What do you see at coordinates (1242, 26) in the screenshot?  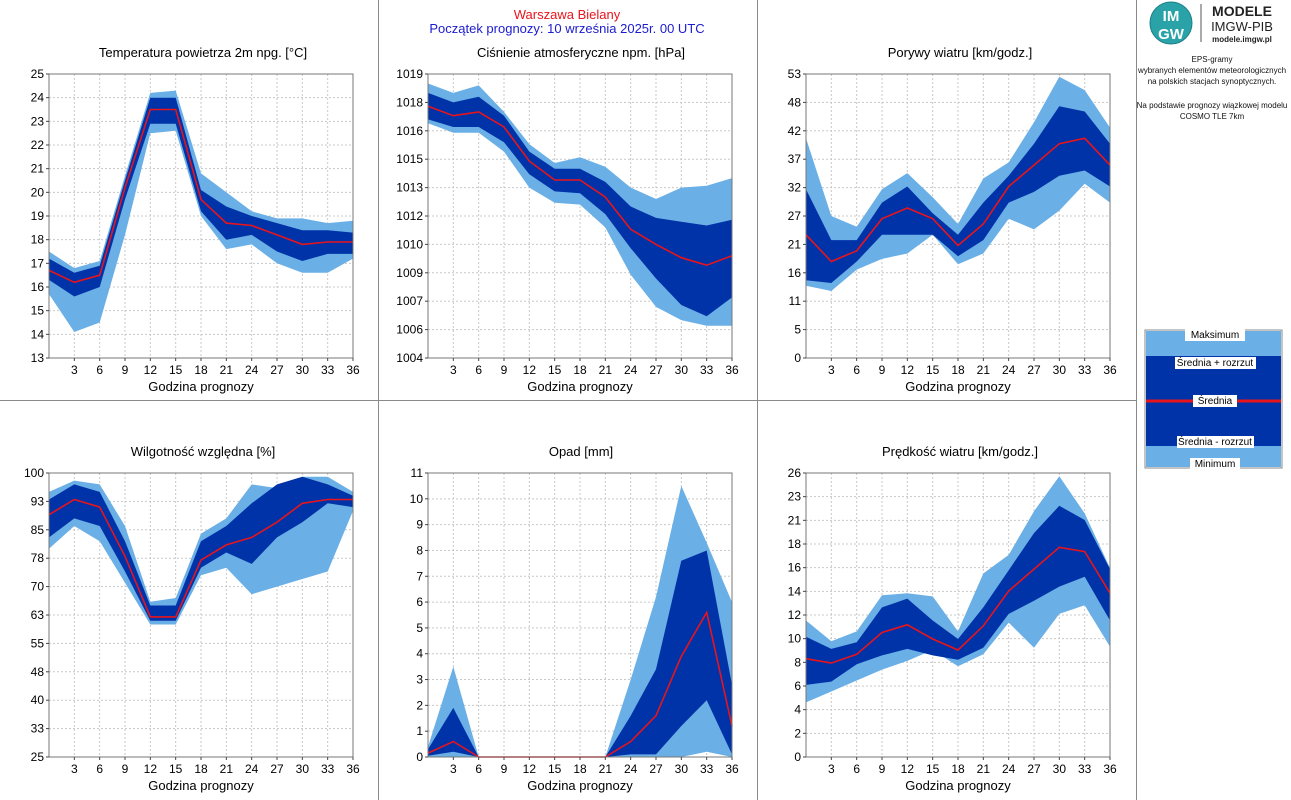 I see `logo-line2: IMGW-PIB` at bounding box center [1242, 26].